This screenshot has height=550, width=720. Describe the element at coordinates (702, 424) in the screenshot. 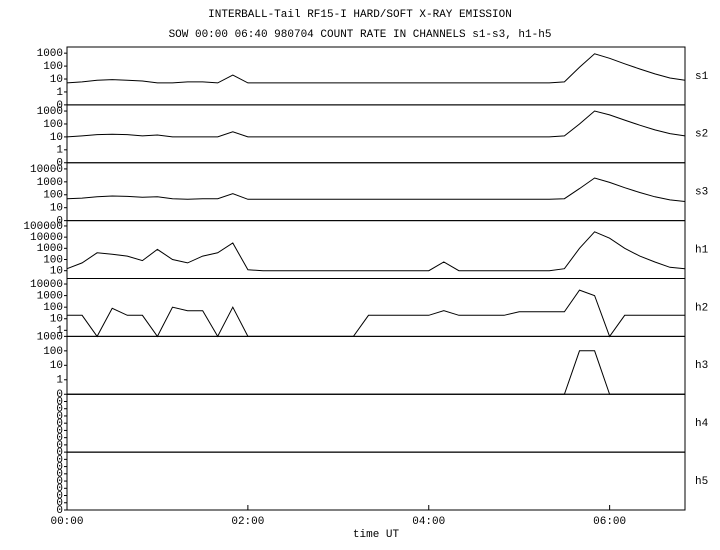

I see `series-name: h4` at that location.